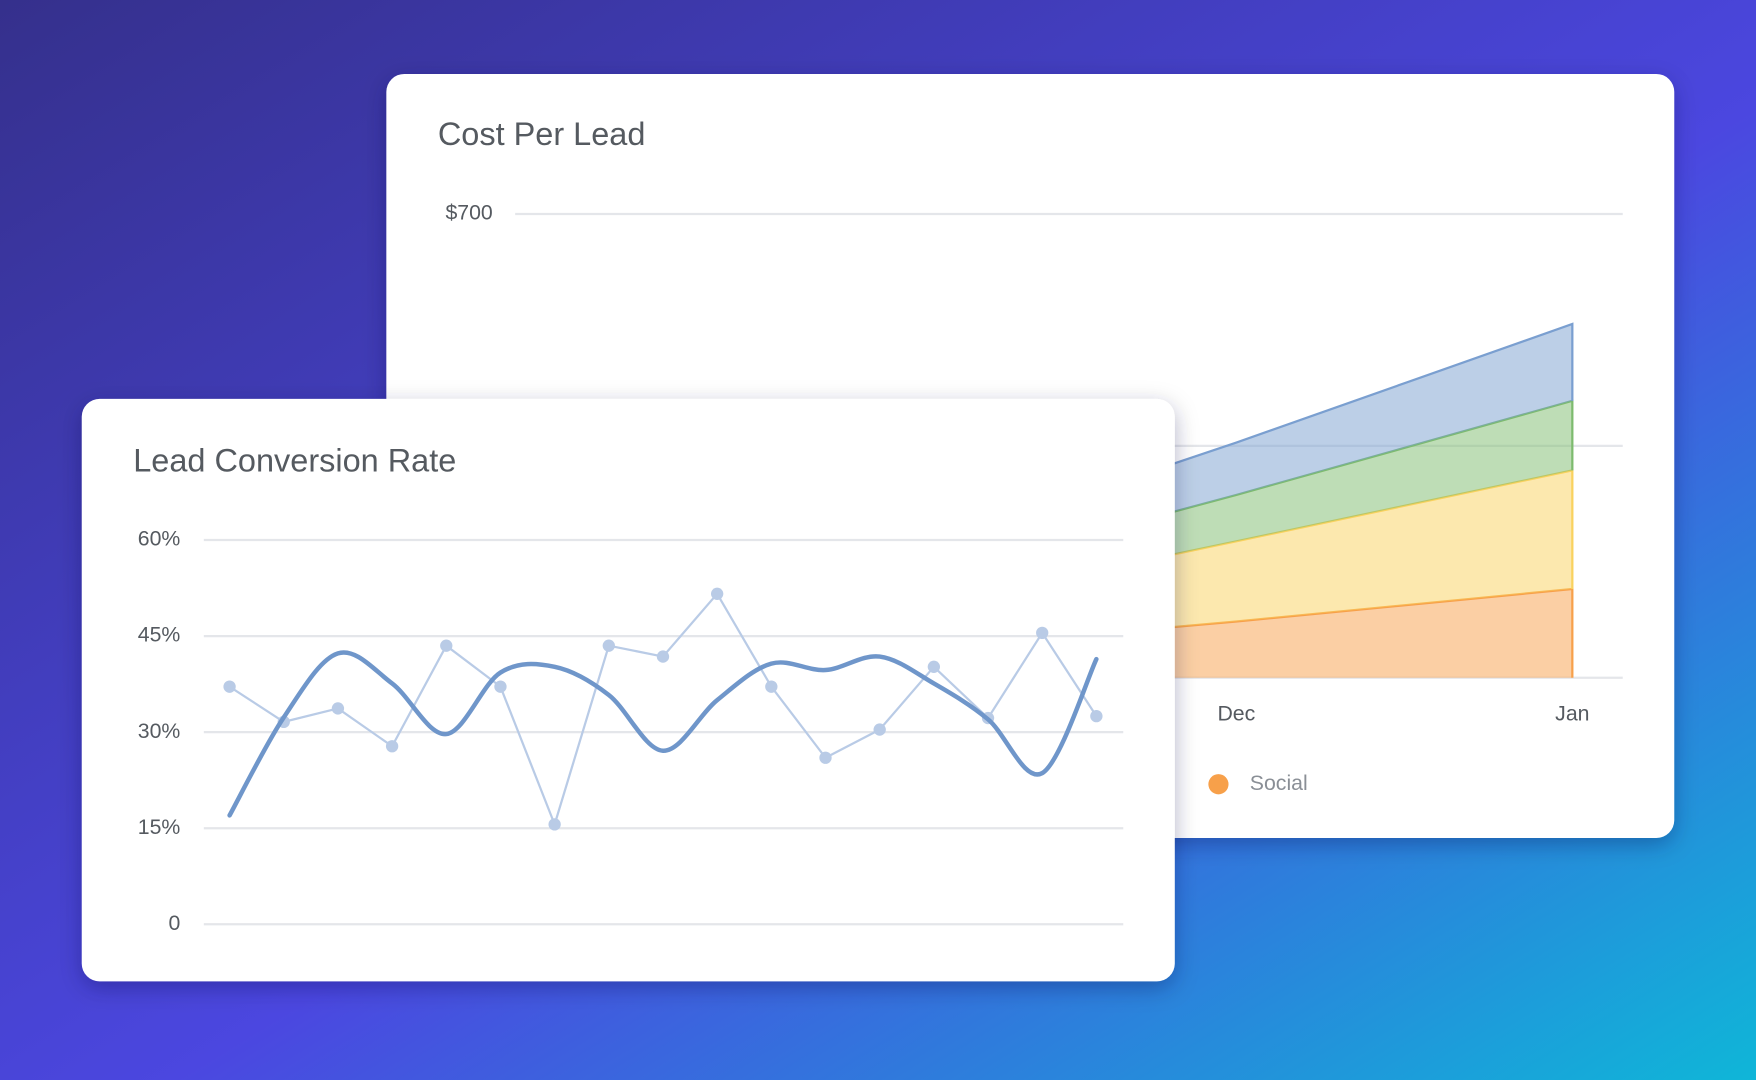 This screenshot has width=1756, height=1080. I want to click on y-tick-label: $700, so click(468, 213).